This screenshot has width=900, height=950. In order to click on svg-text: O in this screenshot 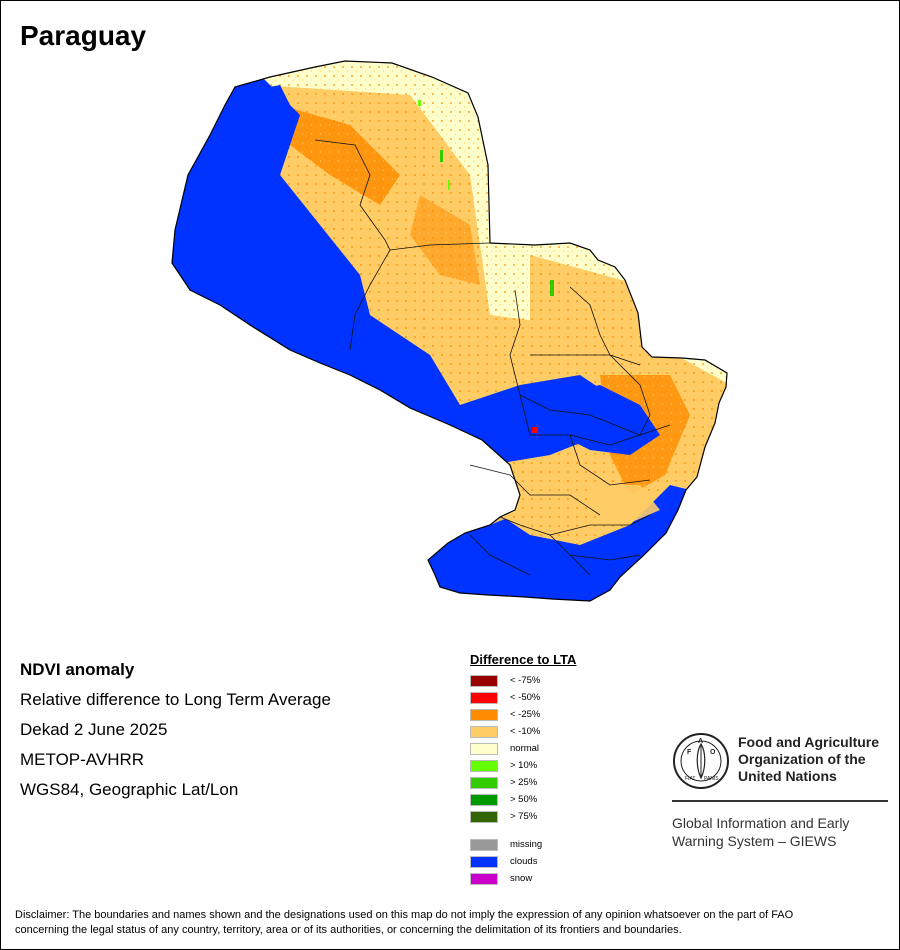, I will do `click(713, 752)`.